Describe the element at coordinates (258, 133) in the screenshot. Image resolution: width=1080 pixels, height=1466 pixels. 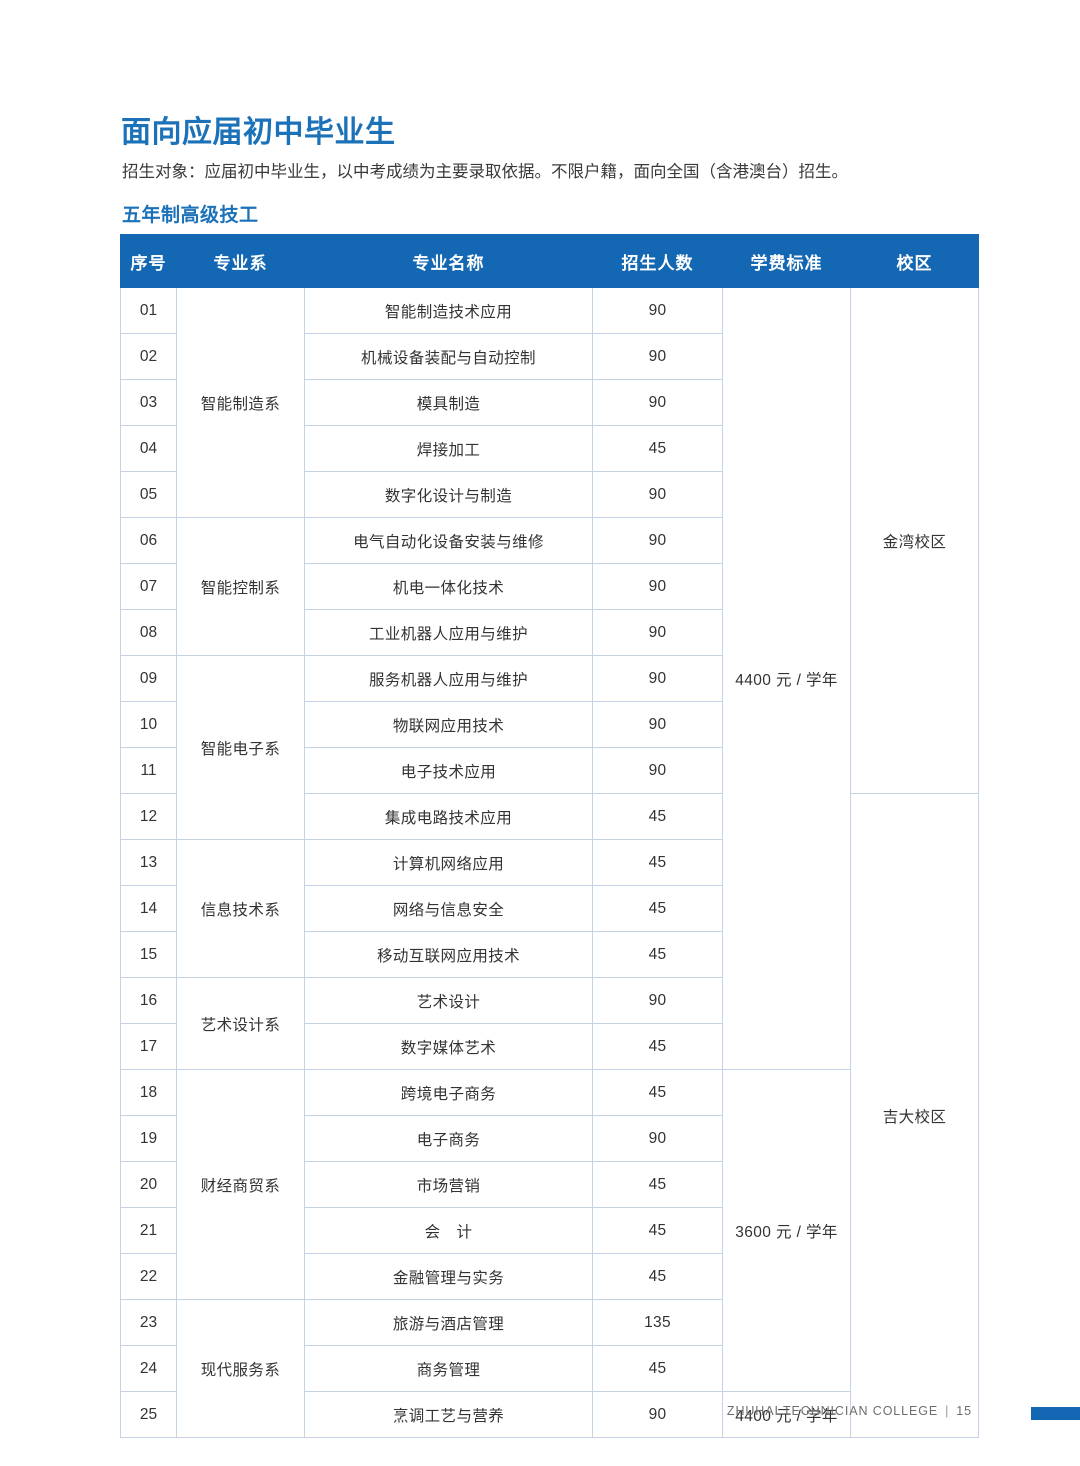
I see `page-title: 面向应届初中毕业生` at that location.